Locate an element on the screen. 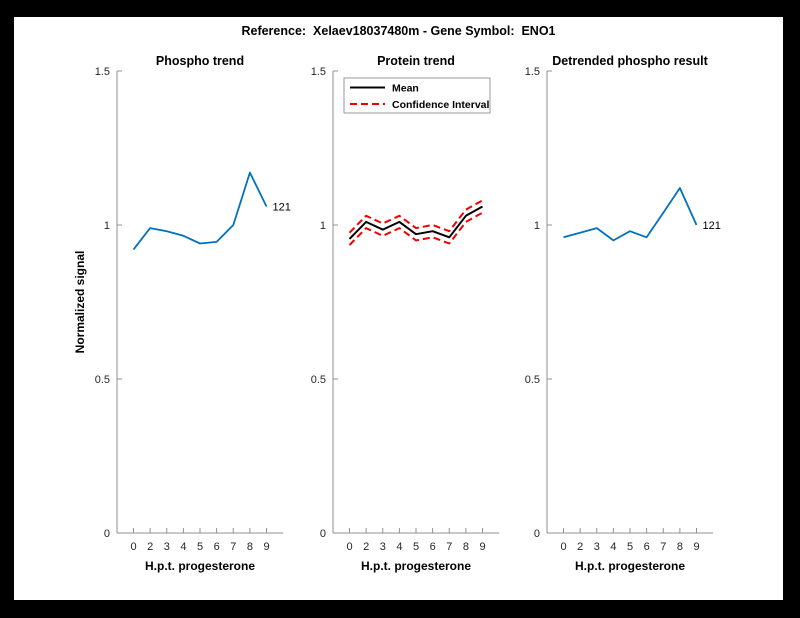  subplot-title: Protein trend is located at coordinates (416, 61).